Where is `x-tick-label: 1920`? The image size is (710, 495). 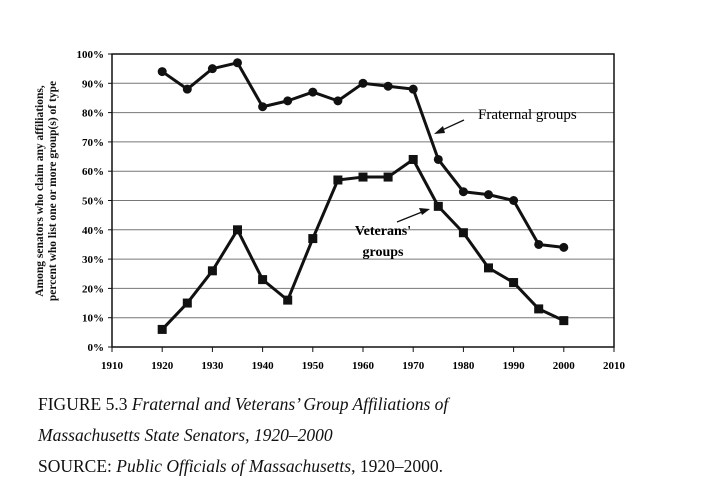 x-tick-label: 1920 is located at coordinates (162, 366).